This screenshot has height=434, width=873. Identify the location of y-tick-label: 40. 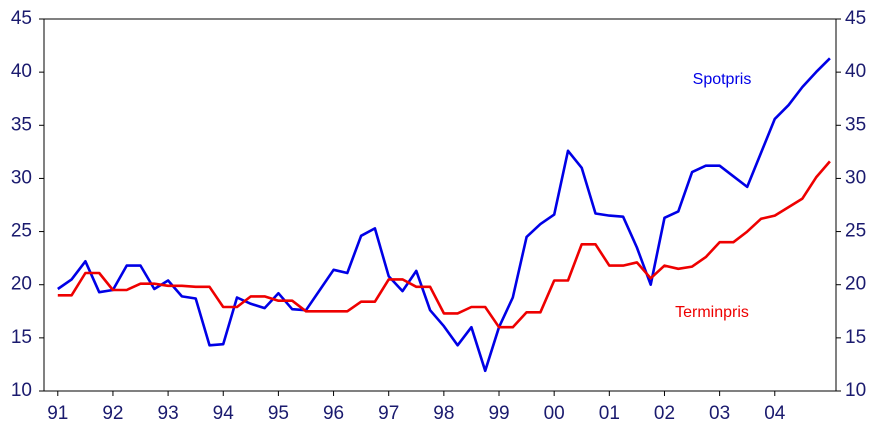
(21, 71).